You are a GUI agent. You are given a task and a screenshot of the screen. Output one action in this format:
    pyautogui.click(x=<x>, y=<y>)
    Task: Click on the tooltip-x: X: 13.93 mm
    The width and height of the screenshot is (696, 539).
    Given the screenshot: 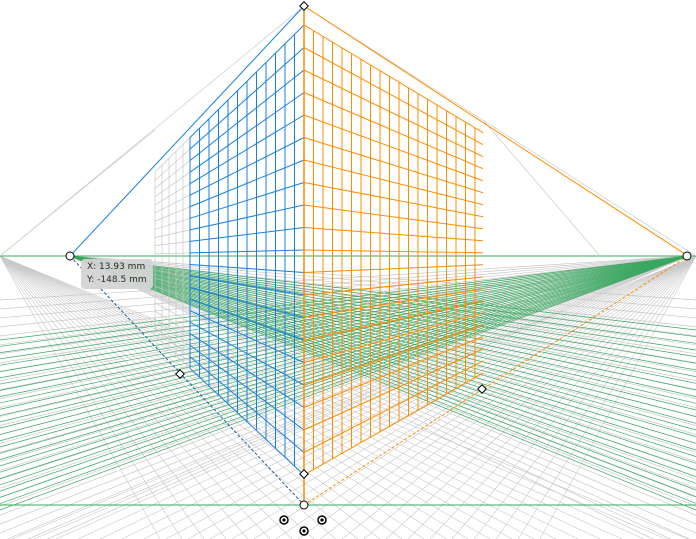 What is the action you would take?
    pyautogui.click(x=116, y=267)
    